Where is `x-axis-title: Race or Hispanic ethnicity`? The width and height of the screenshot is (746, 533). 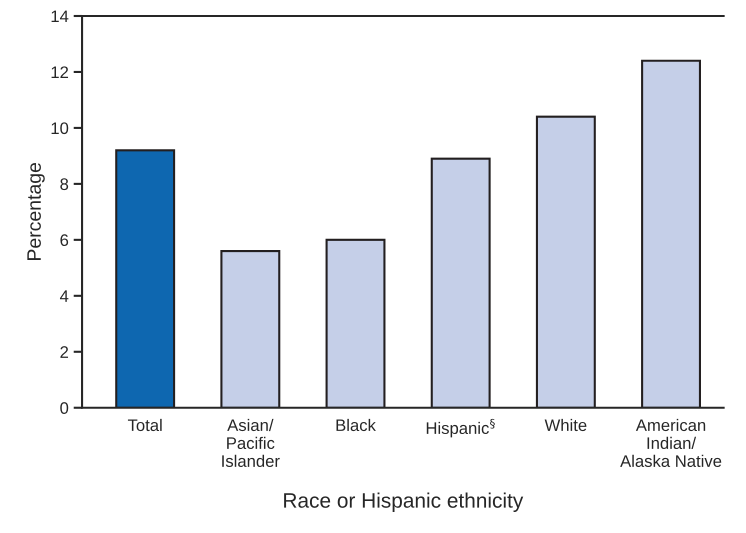
x-axis-title: Race or Hispanic ethnicity is located at coordinates (404, 502).